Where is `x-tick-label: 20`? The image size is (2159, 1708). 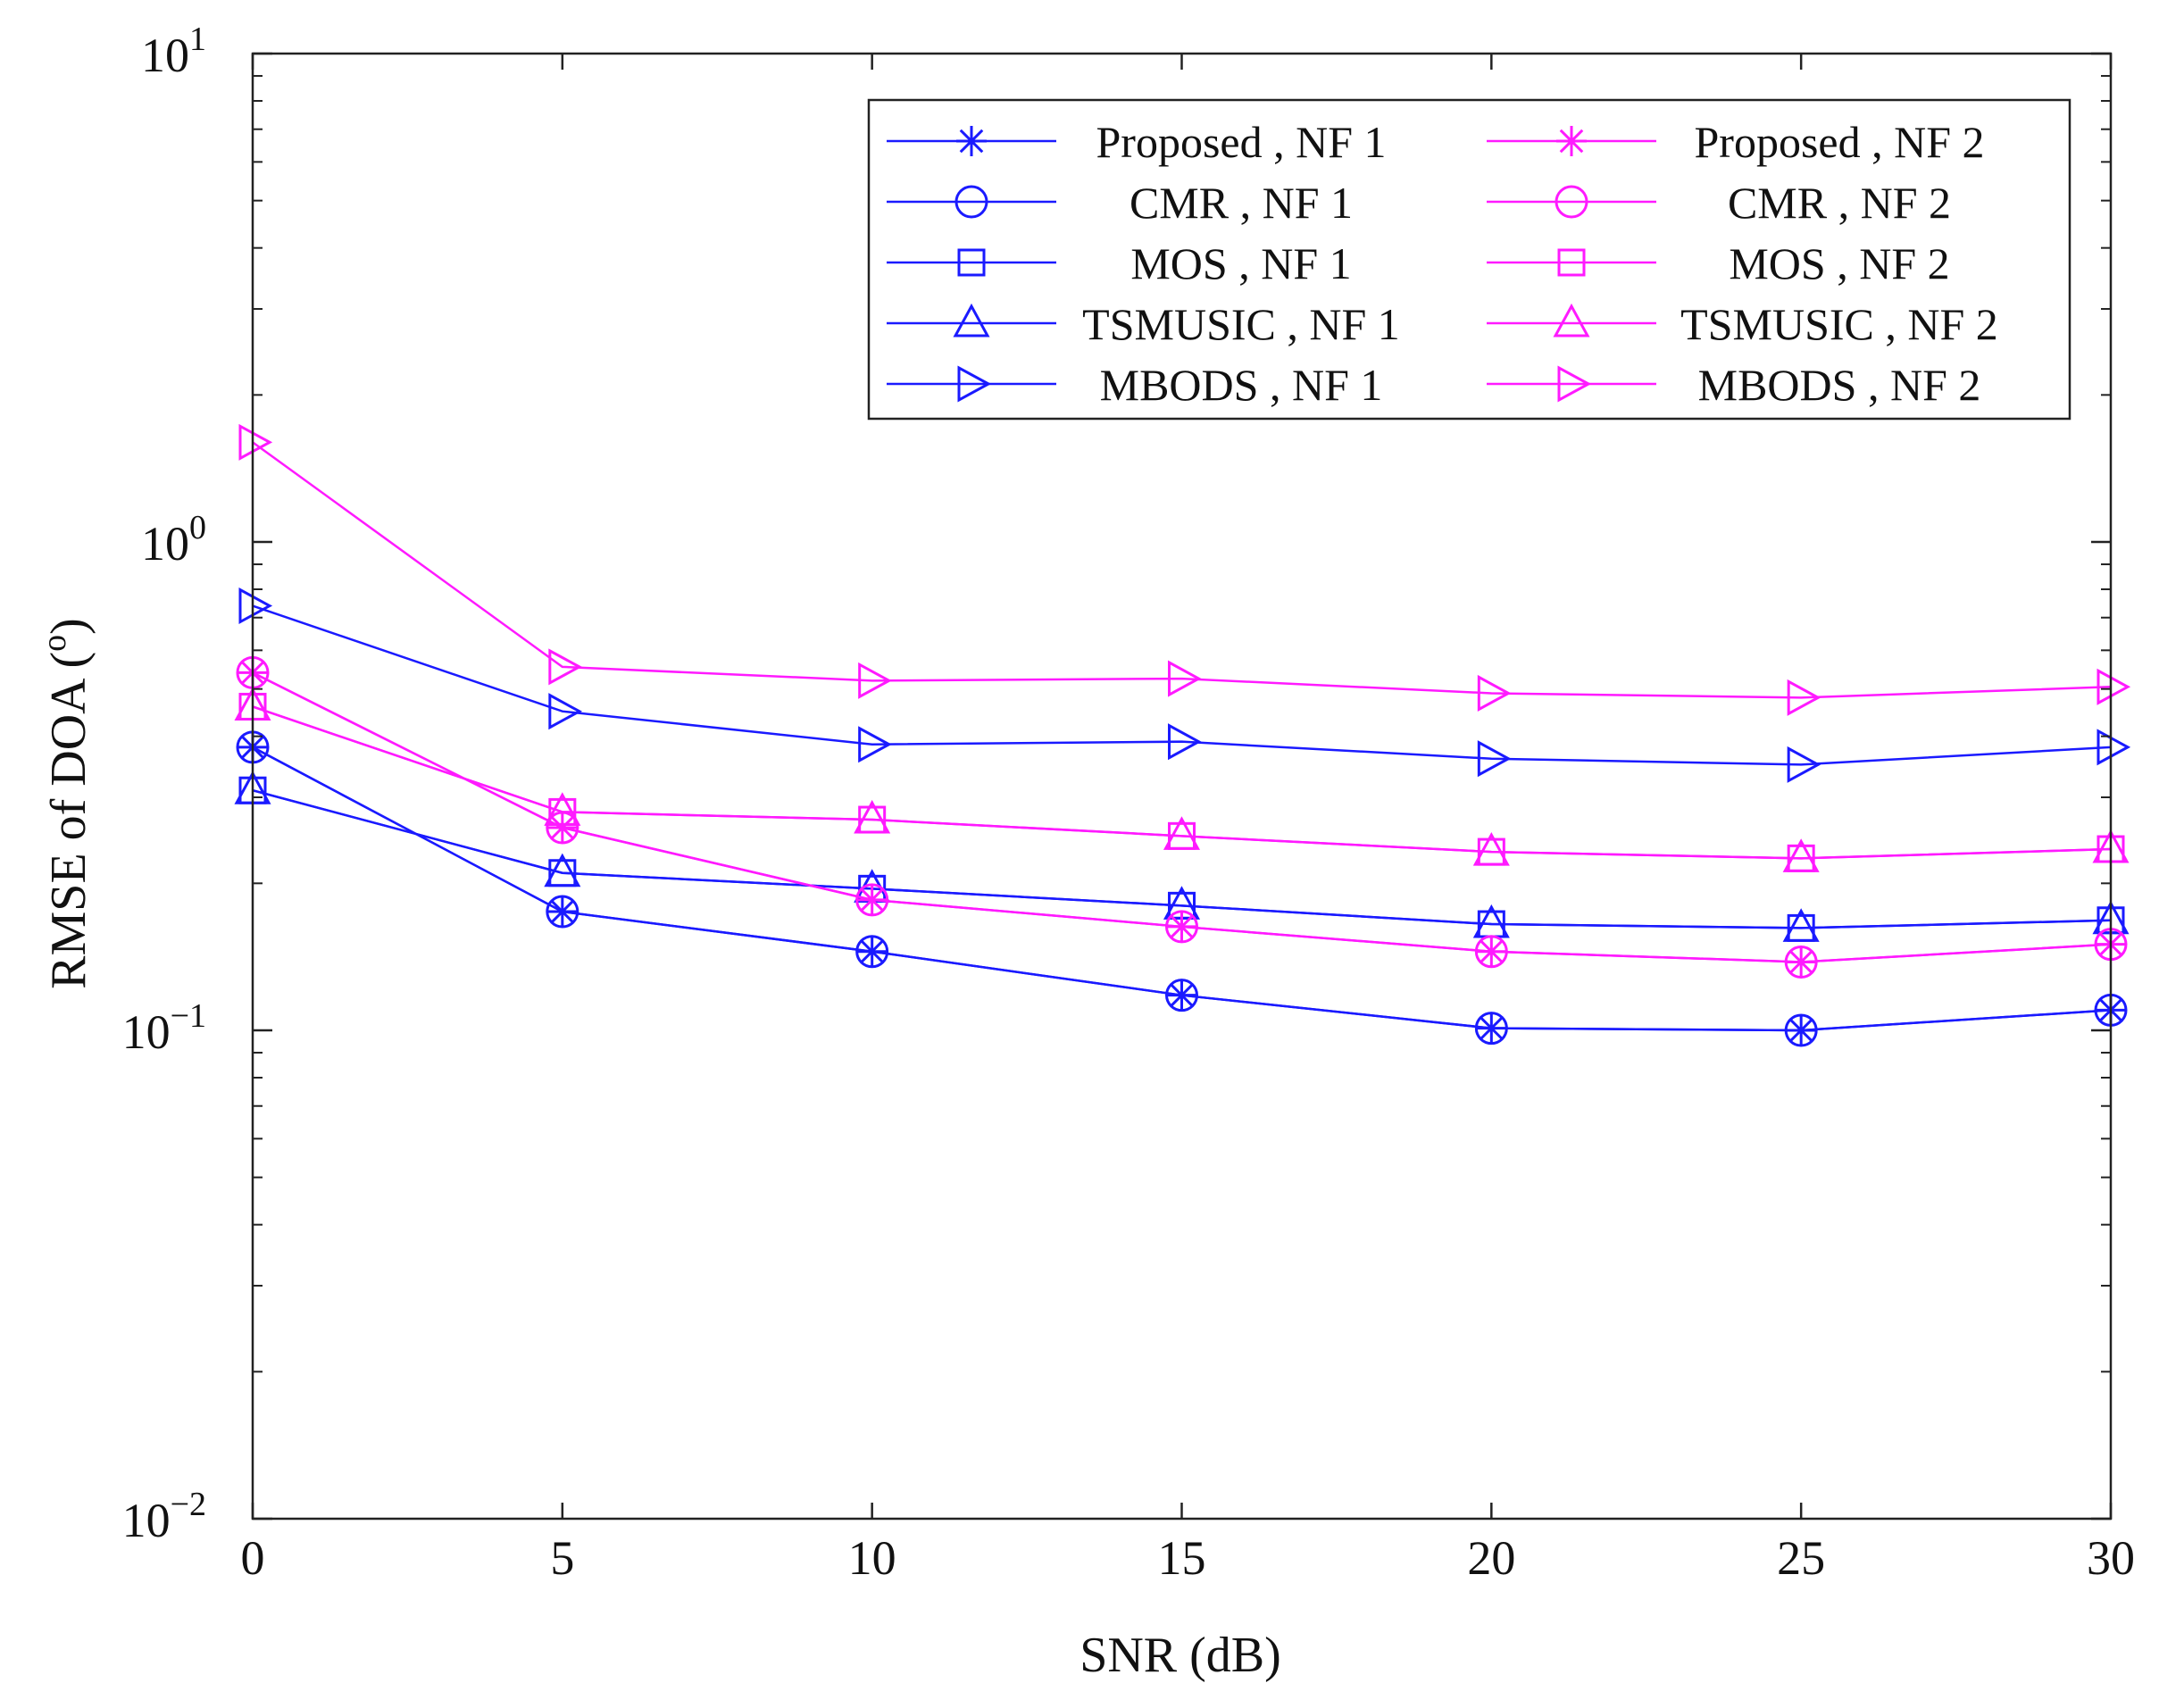 x-tick-label: 20 is located at coordinates (1491, 1558).